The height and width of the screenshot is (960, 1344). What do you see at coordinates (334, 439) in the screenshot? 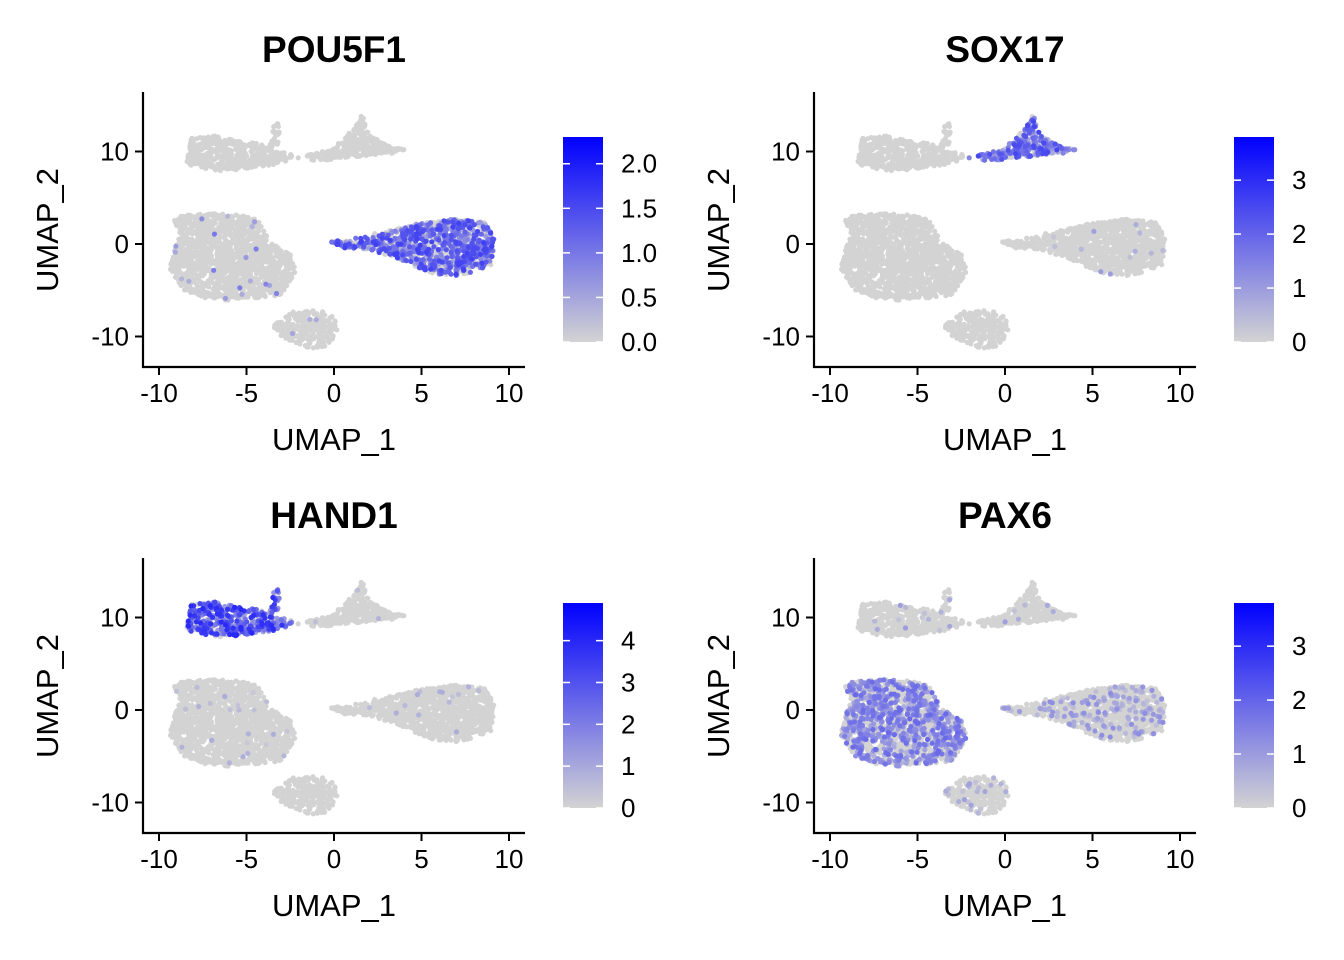
I see `x-axis-title: UMAP_1` at bounding box center [334, 439].